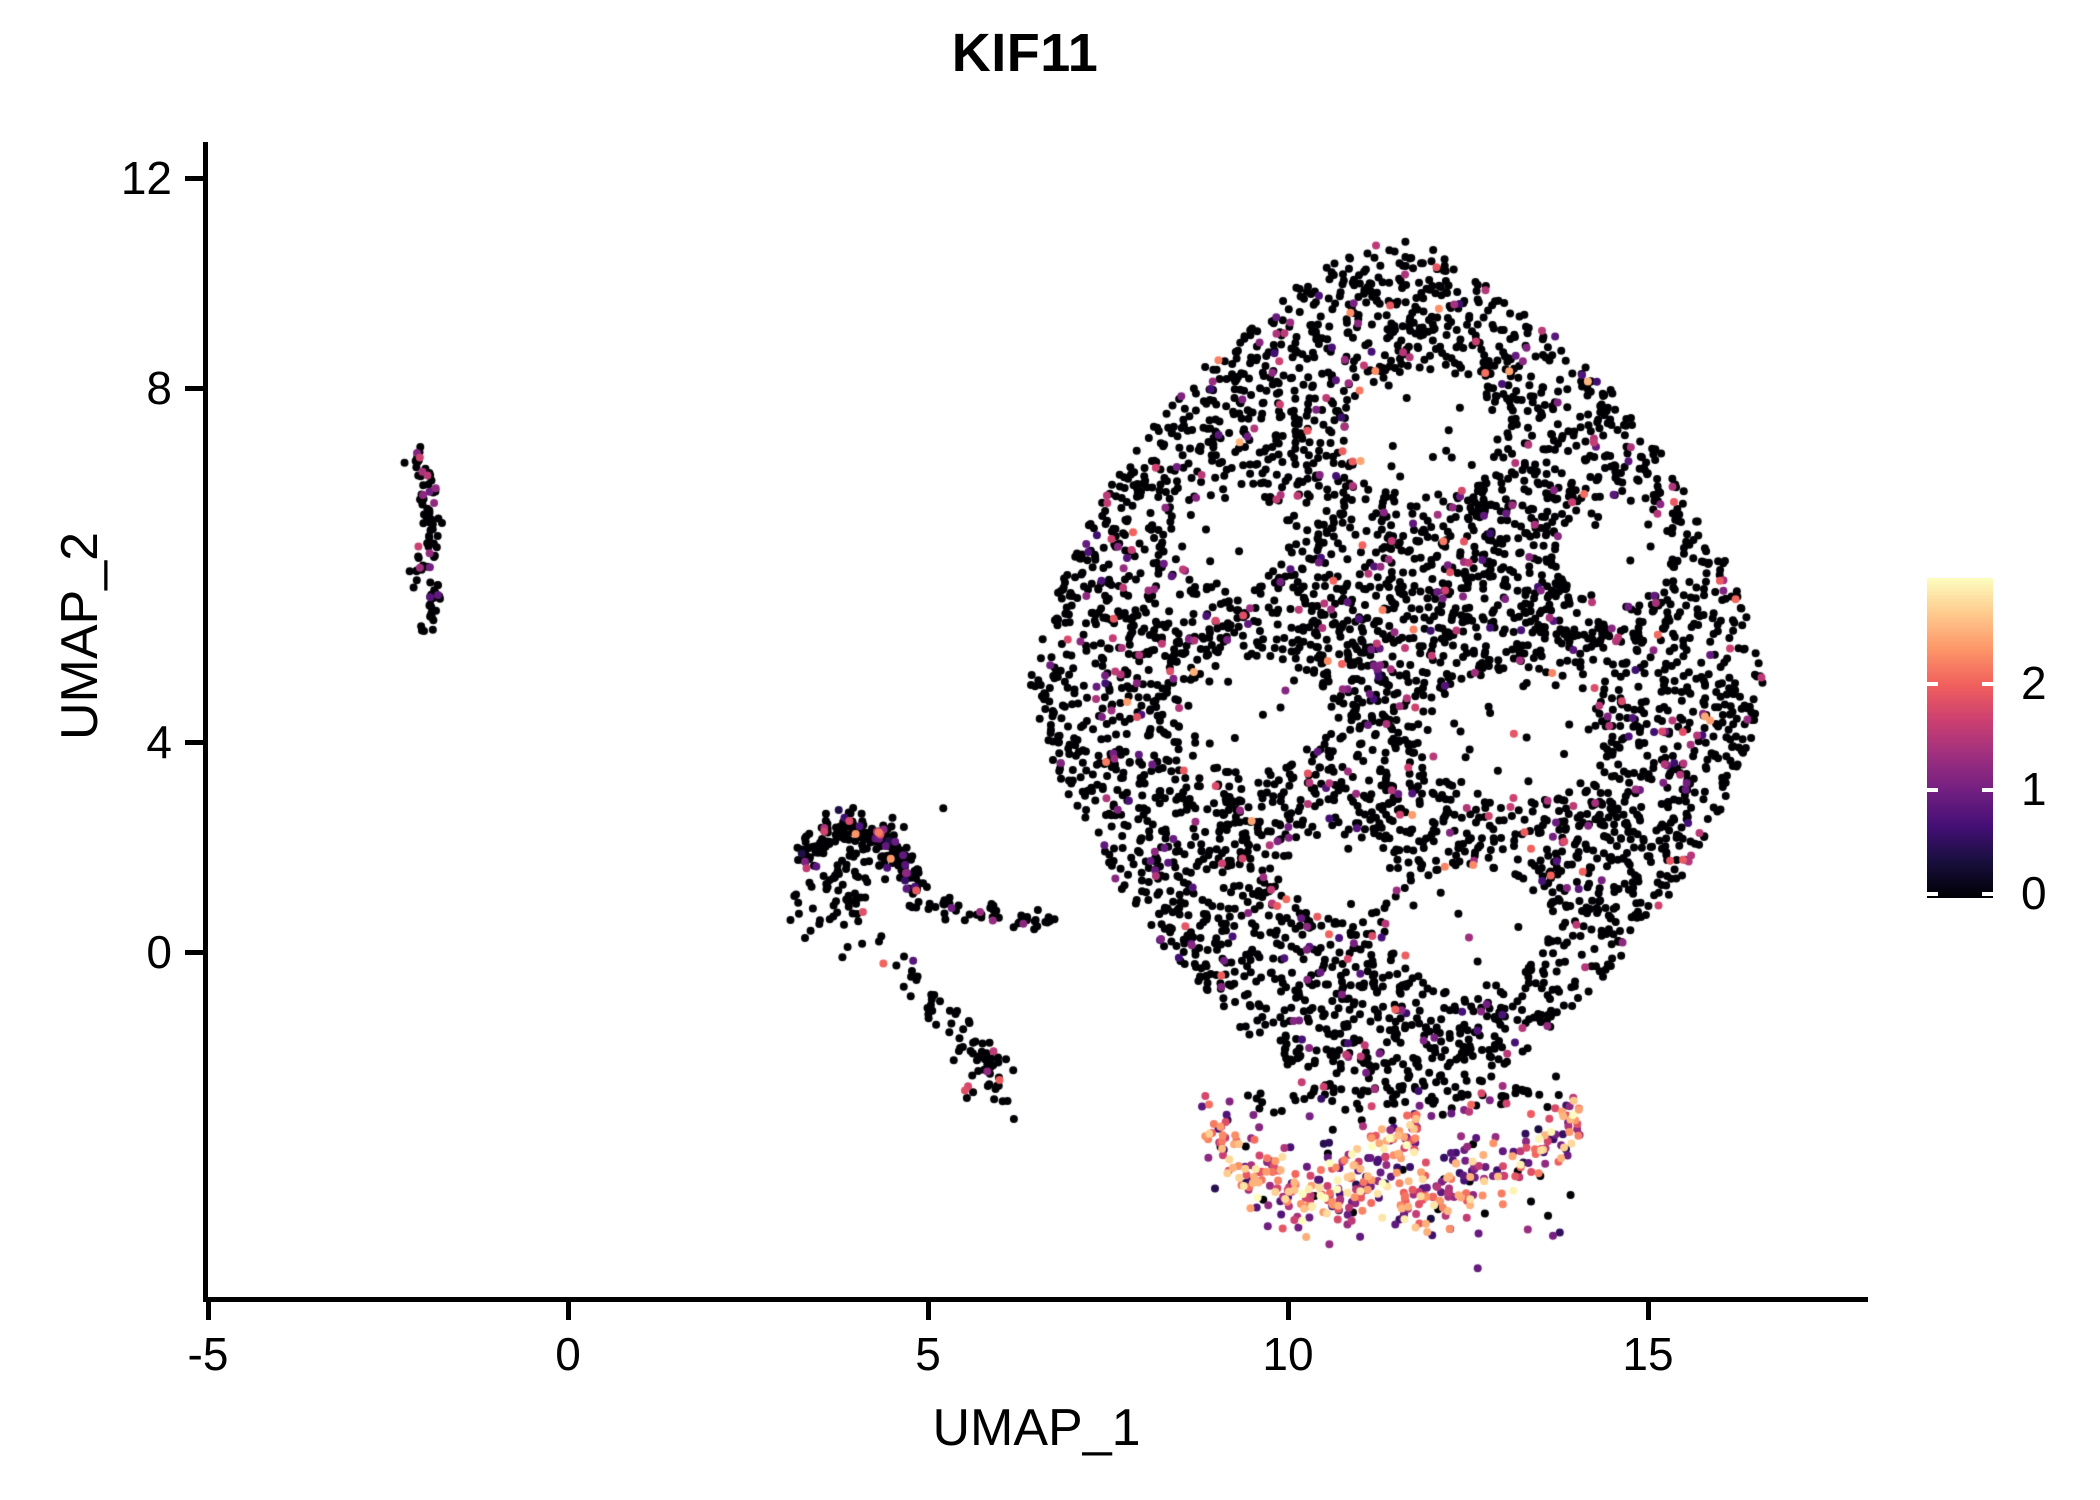  Describe the element at coordinates (2034, 789) in the screenshot. I see `colorbar-tick-label: 1` at that location.